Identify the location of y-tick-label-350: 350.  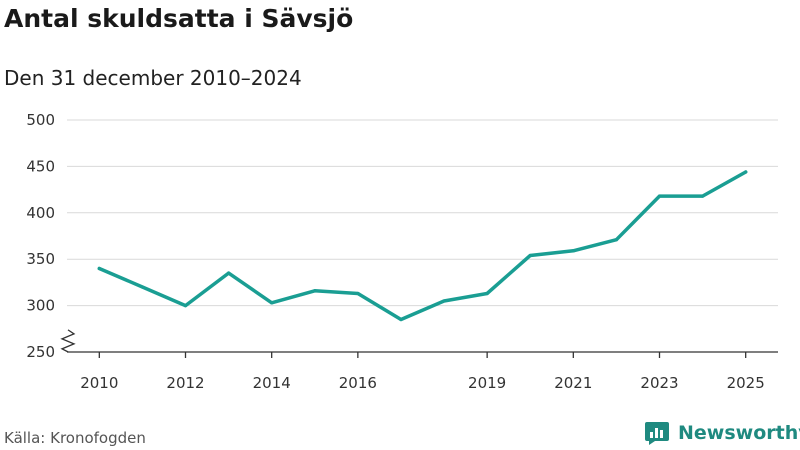
(40, 259).